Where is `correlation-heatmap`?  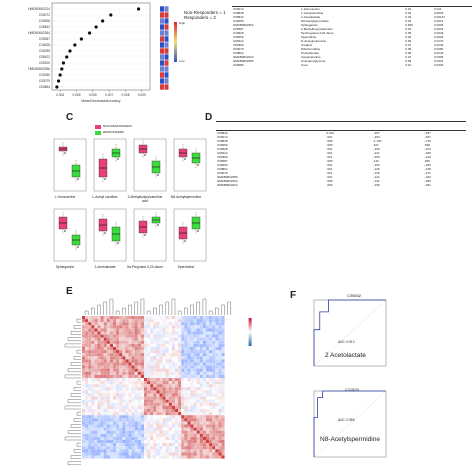
correlation-heatmap is located at coordinates (158, 381).